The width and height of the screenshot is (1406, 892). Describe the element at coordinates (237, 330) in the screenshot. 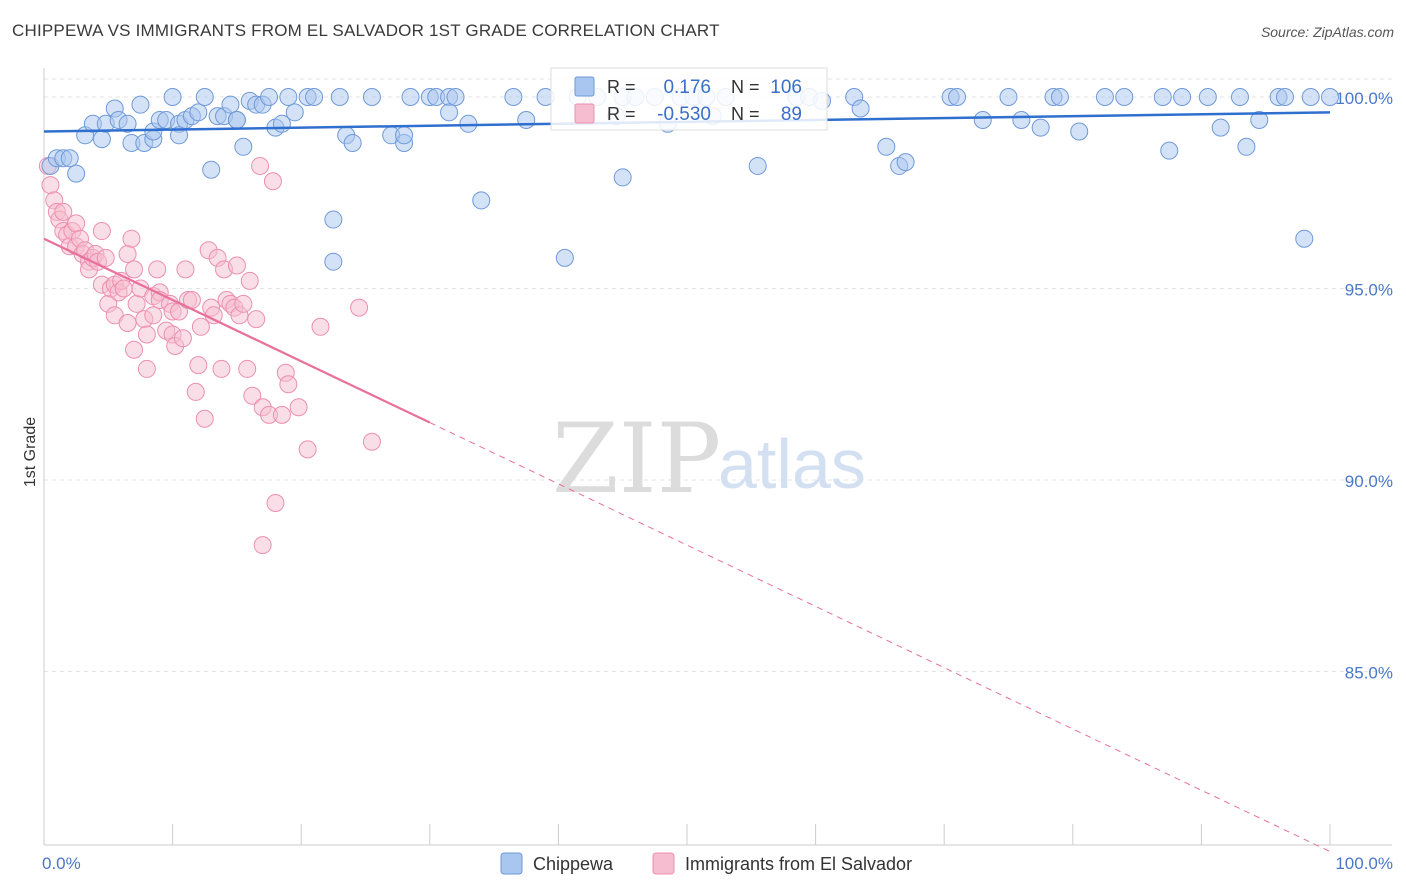

I see `trend-line-immigrants` at that location.